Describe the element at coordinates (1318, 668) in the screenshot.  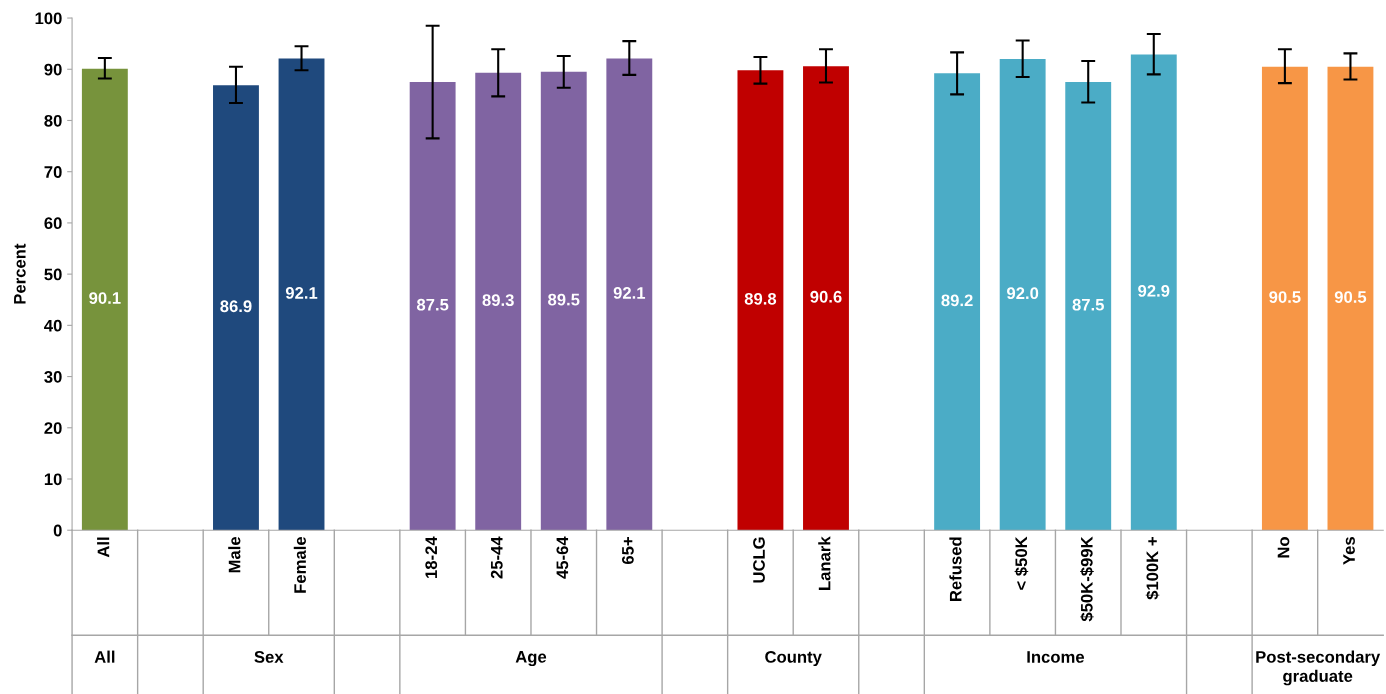
I see `text: Post-secondary graduate` at that location.